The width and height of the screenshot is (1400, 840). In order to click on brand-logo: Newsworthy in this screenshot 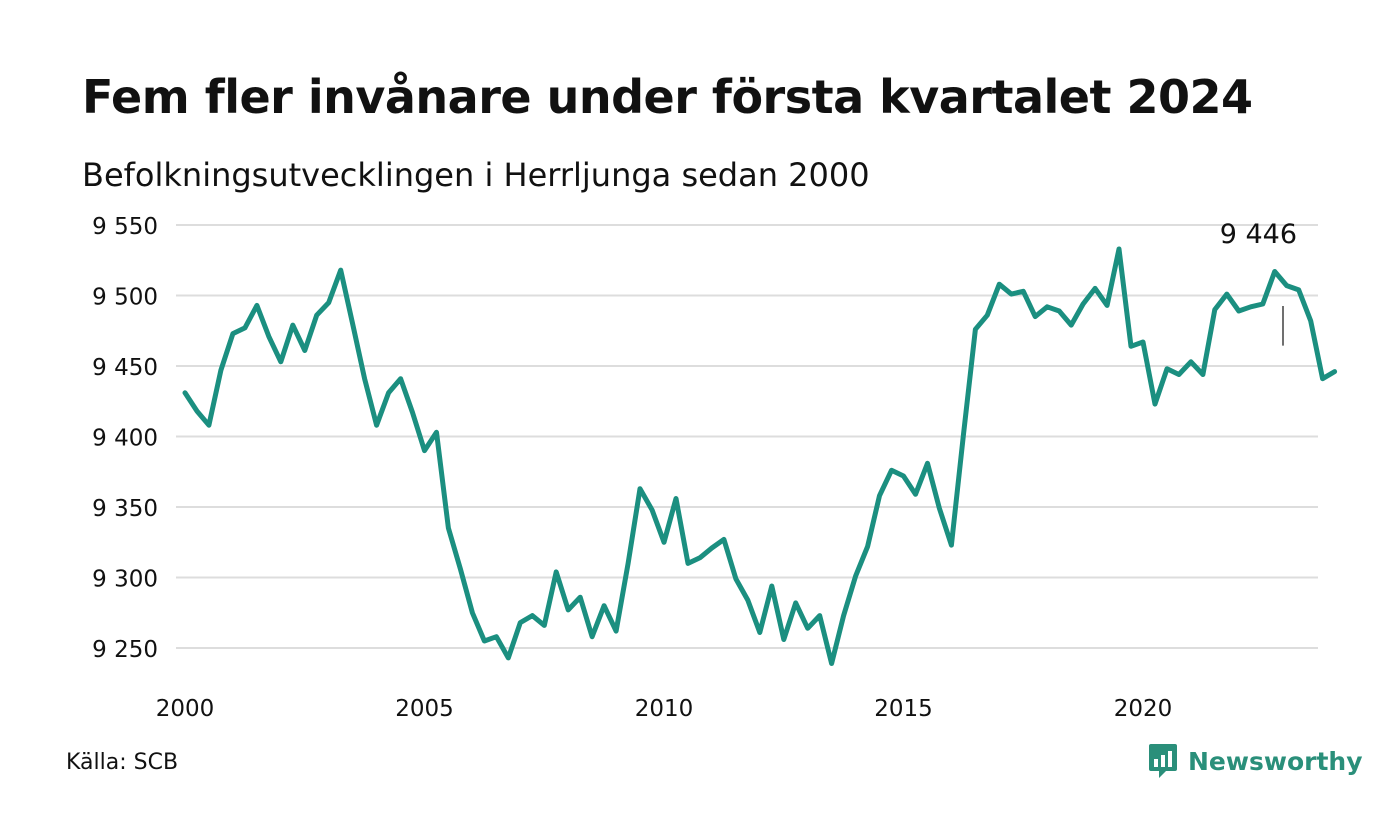, I will do `click(1255, 761)`.